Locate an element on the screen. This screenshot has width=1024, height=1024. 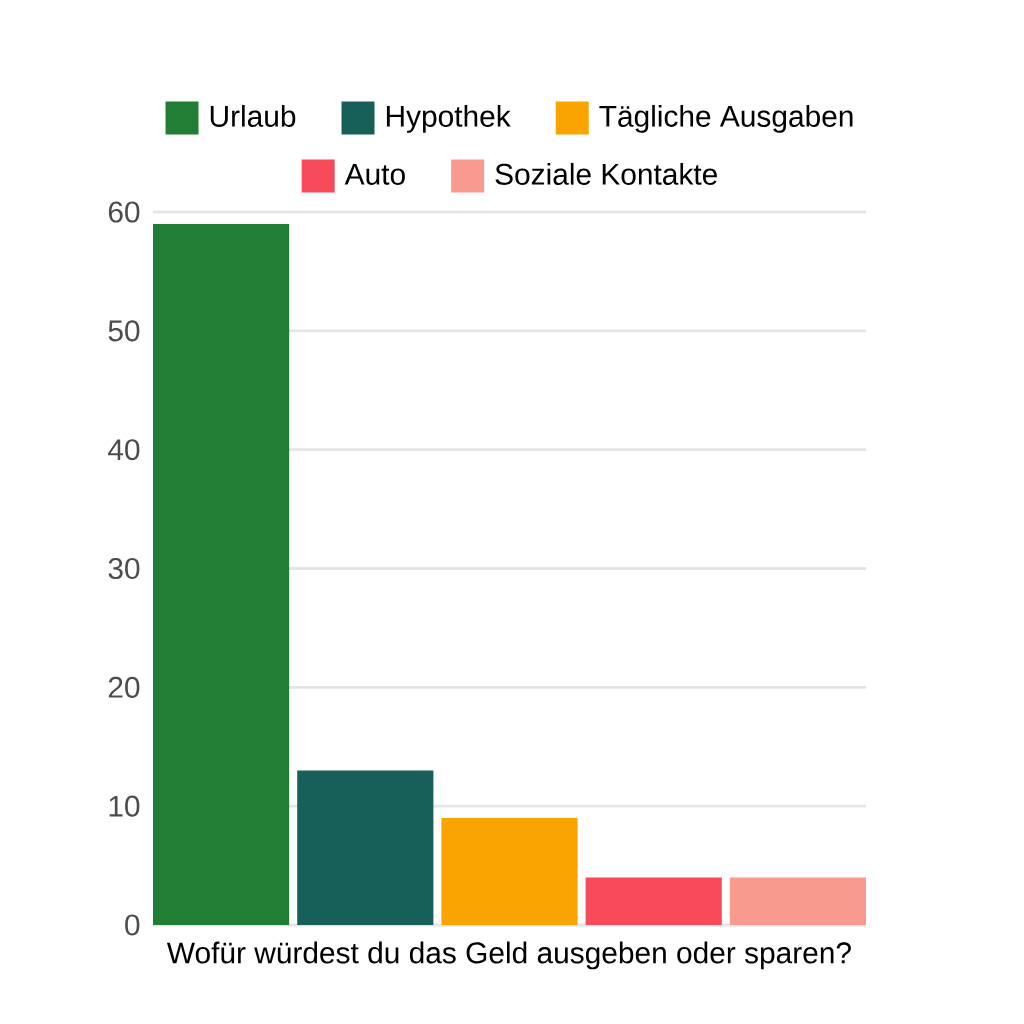
legend-label: Tägliche Ausgaben is located at coordinates (726, 118).